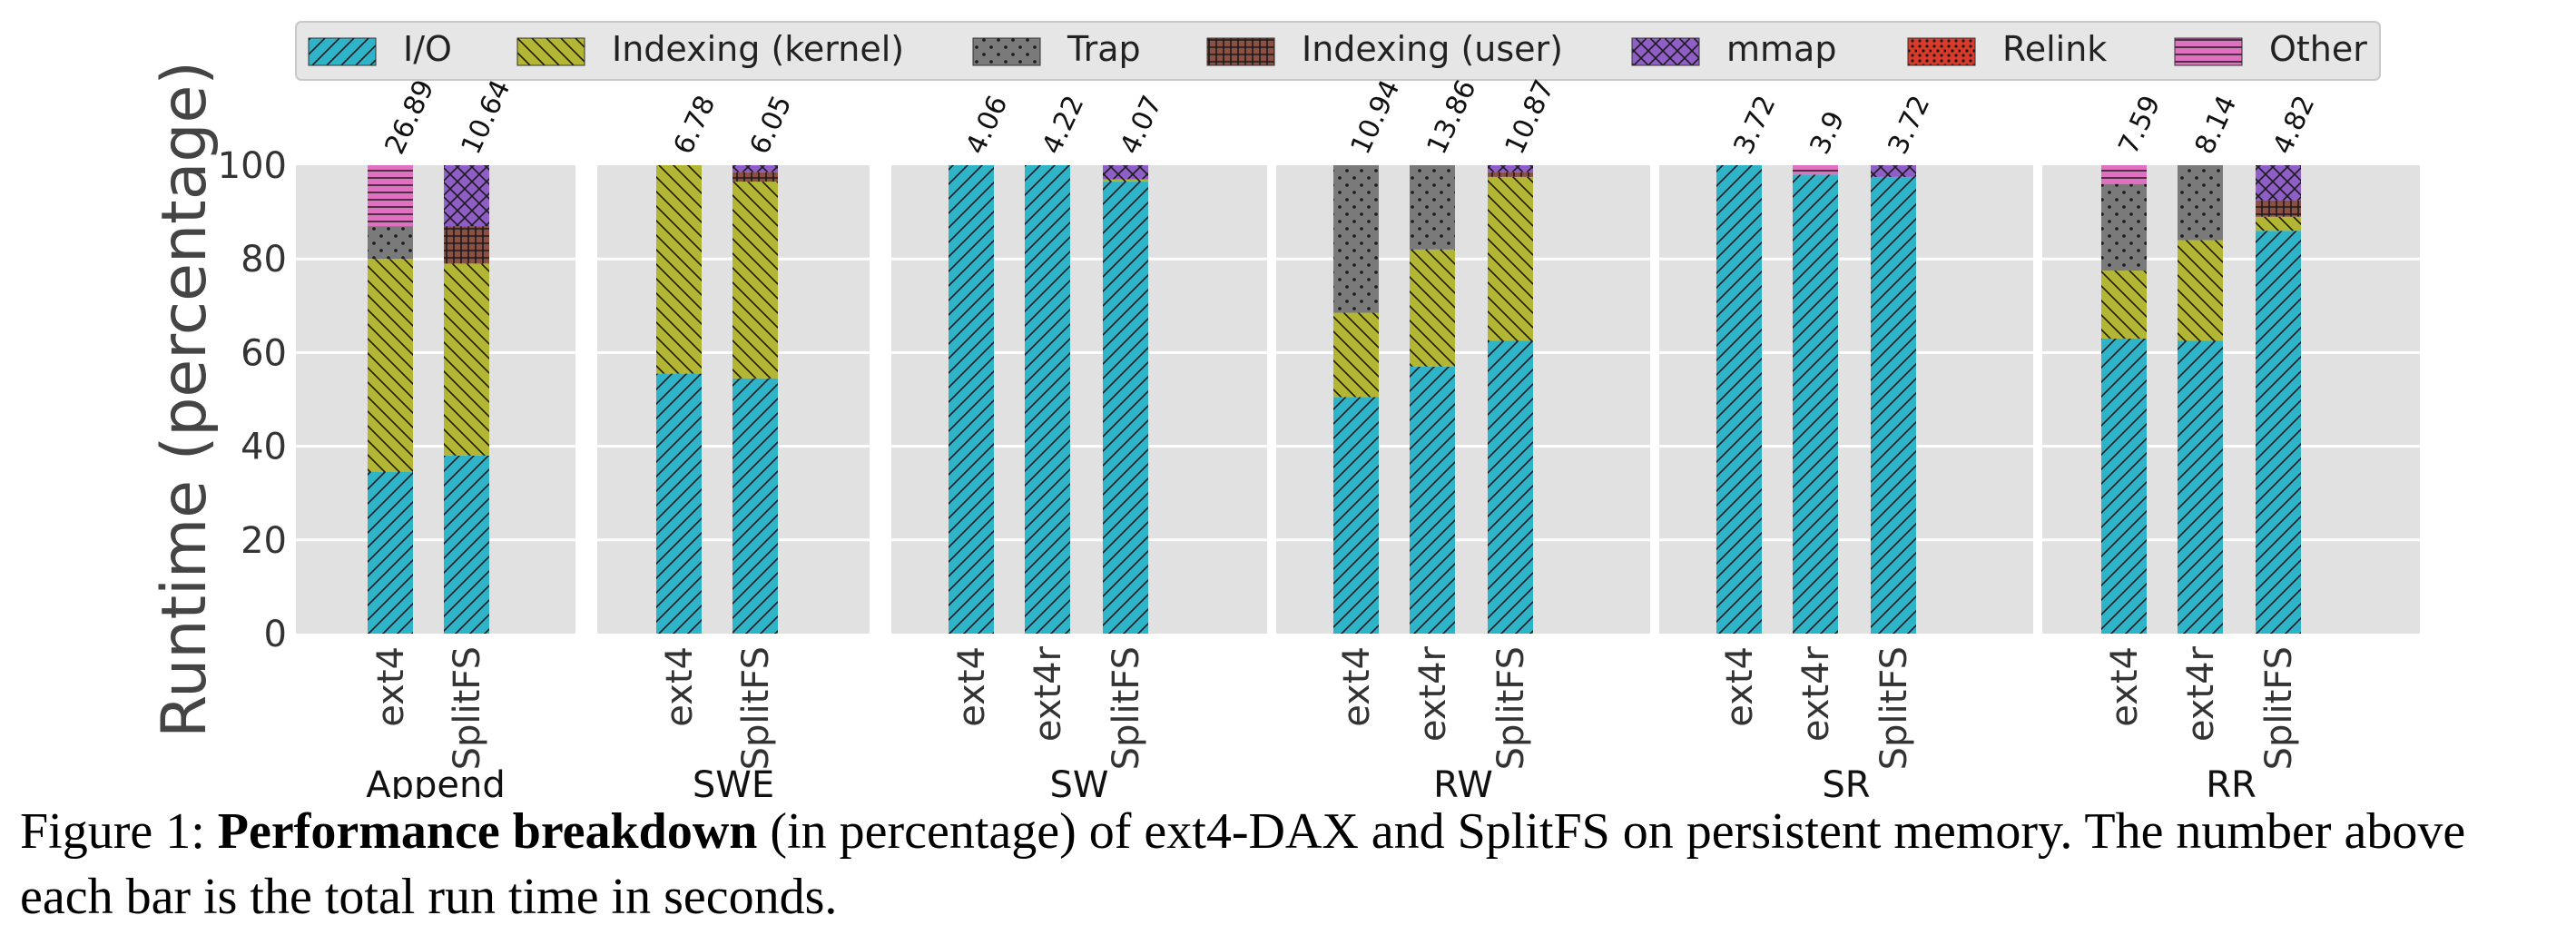  What do you see at coordinates (486, 117) in the screenshot?
I see `total-time-label: 10.64` at bounding box center [486, 117].